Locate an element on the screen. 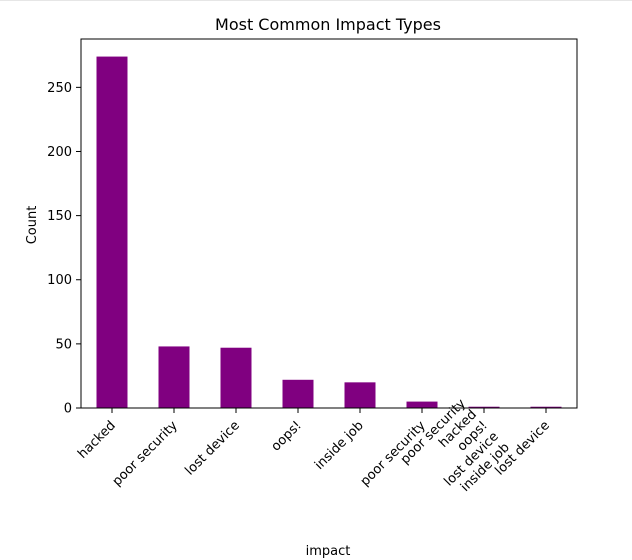 This screenshot has width=632, height=560. y-tick-label-3: 150 is located at coordinates (59, 216).